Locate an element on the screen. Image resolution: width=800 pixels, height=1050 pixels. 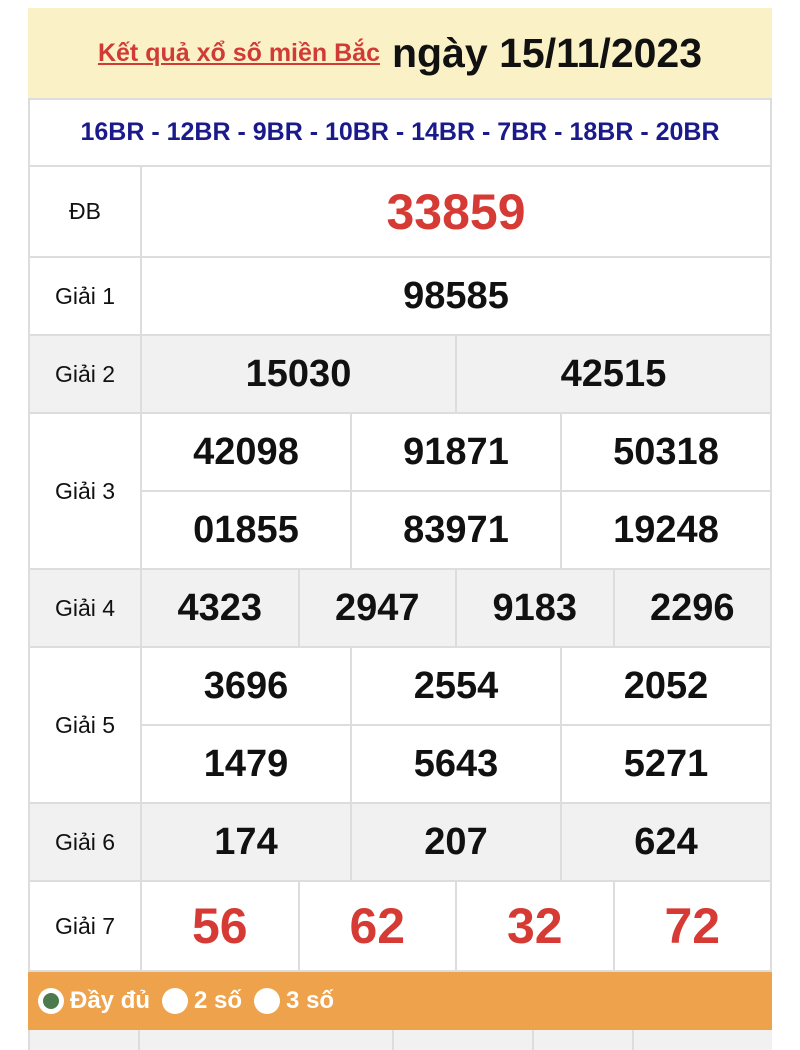
prize-row: Giải 3 42098 91871 50318 01855 83971 19248 is located at coordinates (400, 492).